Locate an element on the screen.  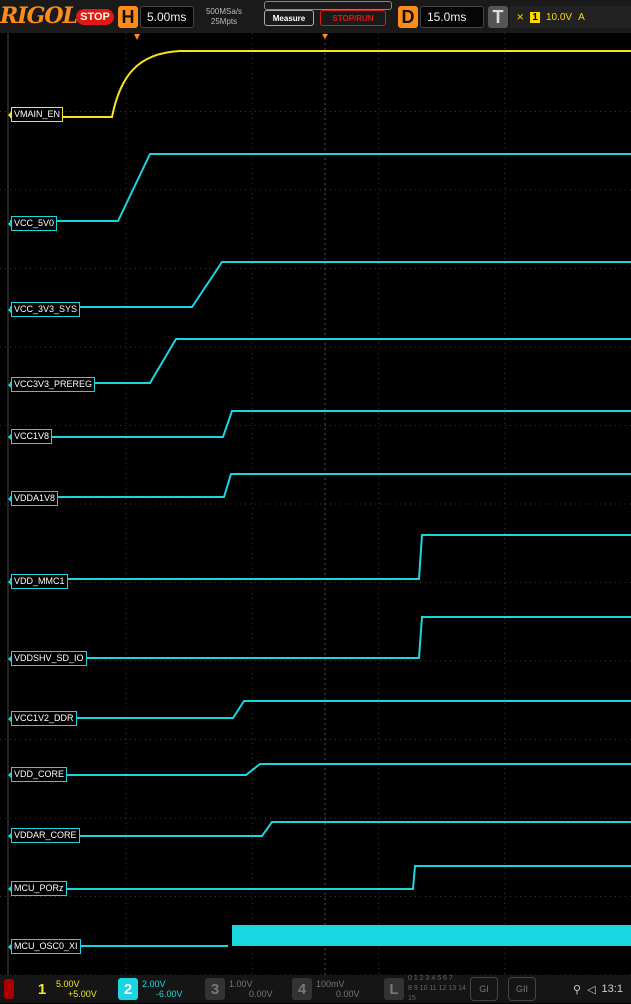
trace-vddshv_sd_io is located at coordinates (320, 637).